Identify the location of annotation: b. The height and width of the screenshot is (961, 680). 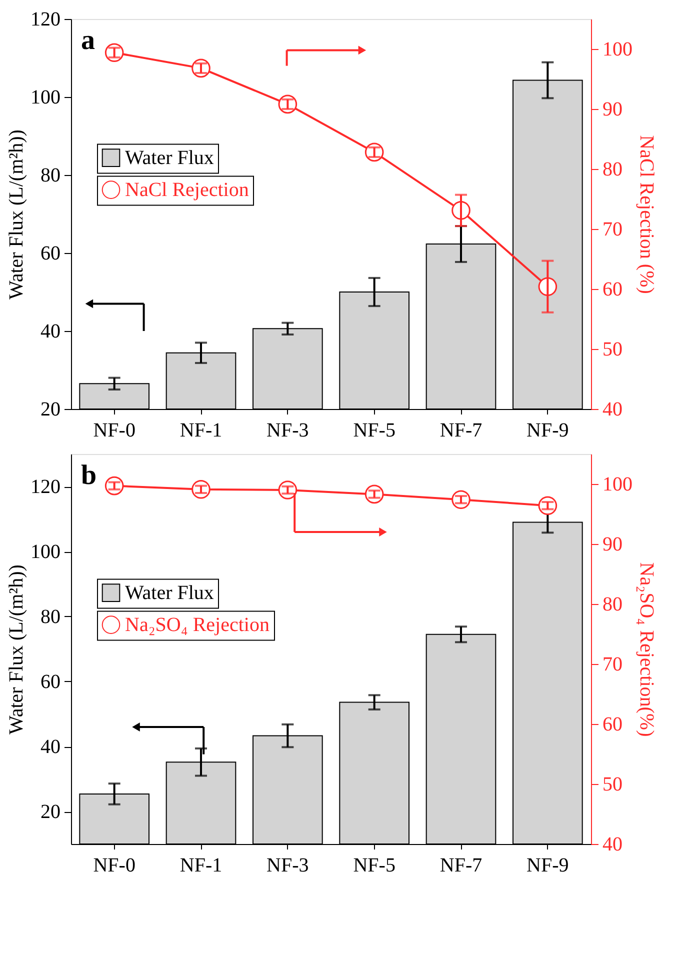
(89, 475).